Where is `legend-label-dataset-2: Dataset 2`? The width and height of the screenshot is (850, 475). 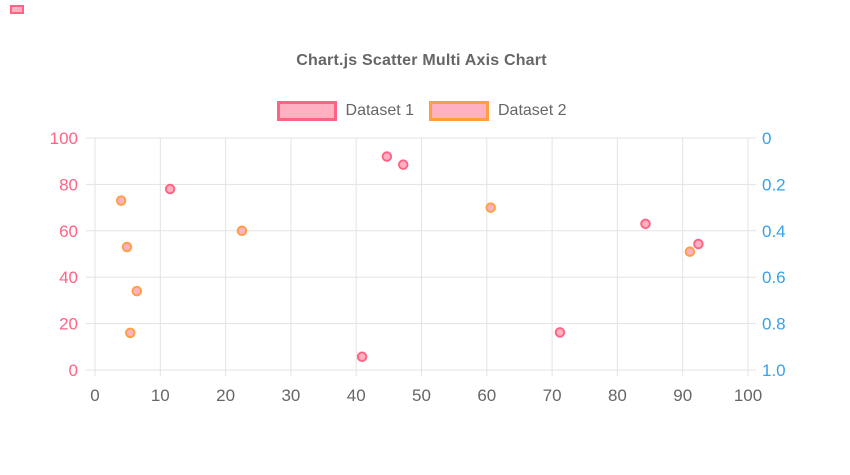
legend-label-dataset-2: Dataset 2 is located at coordinates (532, 110).